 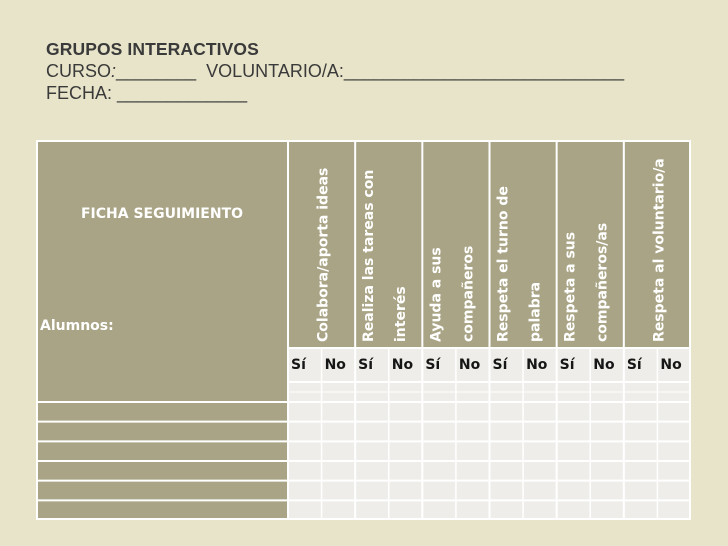 What do you see at coordinates (401, 314) in the screenshot?
I see `criterion-label: interés` at bounding box center [401, 314].